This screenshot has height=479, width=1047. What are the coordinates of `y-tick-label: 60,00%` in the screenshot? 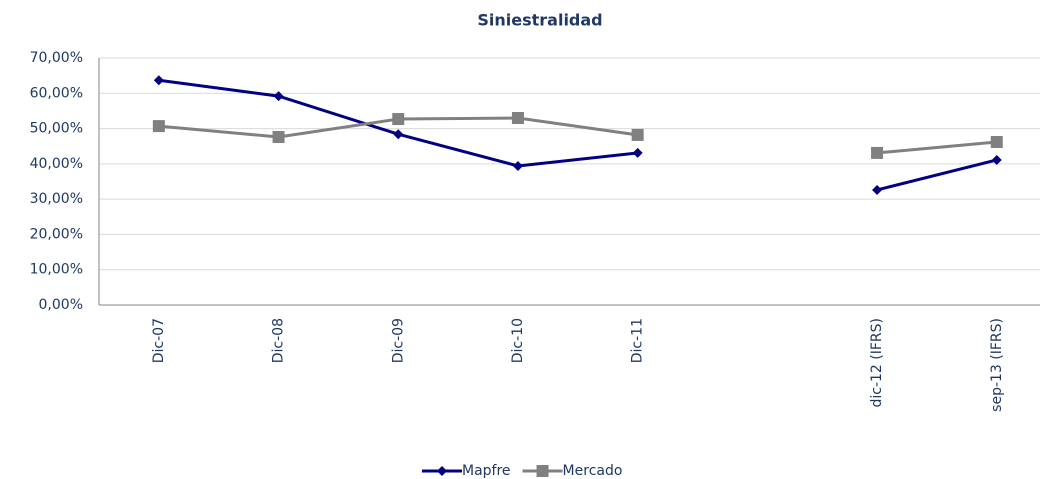 It's located at (56, 93).